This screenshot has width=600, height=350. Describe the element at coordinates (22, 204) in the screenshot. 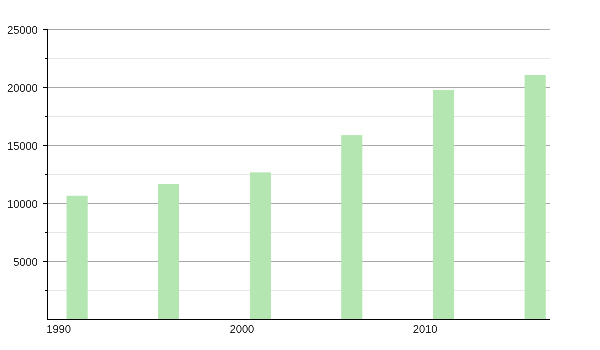

I see `y-tick-label: 10000` at that location.